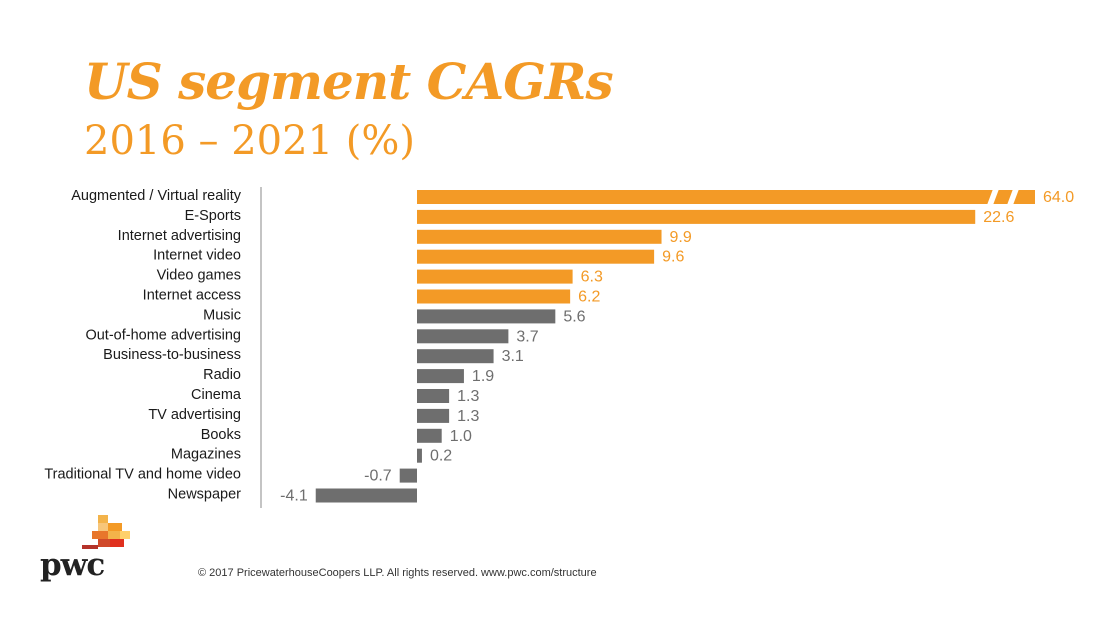  What do you see at coordinates (349, 81) in the screenshot?
I see `chart-title: US segment CAGRs` at bounding box center [349, 81].